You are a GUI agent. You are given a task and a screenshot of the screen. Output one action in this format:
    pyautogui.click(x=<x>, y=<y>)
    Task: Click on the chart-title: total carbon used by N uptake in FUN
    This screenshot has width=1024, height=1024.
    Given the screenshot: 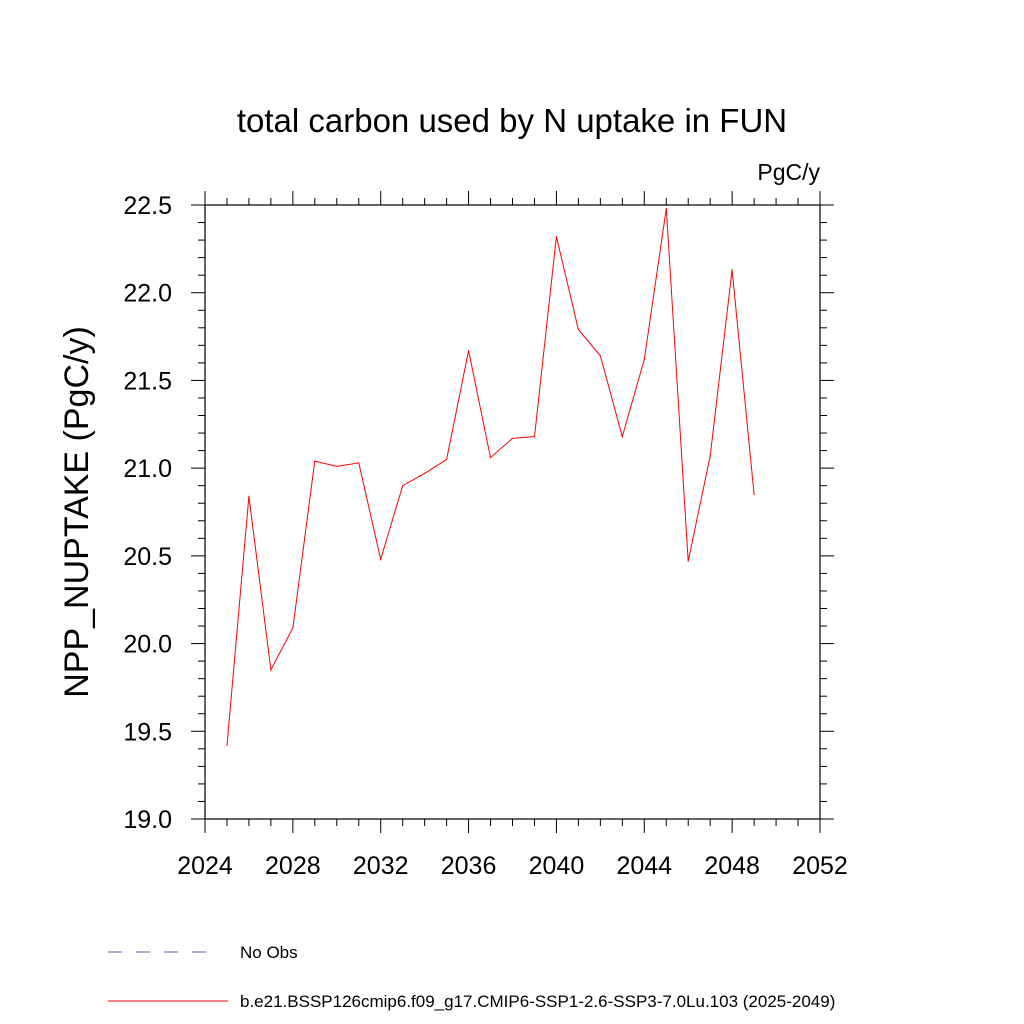 What is the action you would take?
    pyautogui.click(x=512, y=120)
    